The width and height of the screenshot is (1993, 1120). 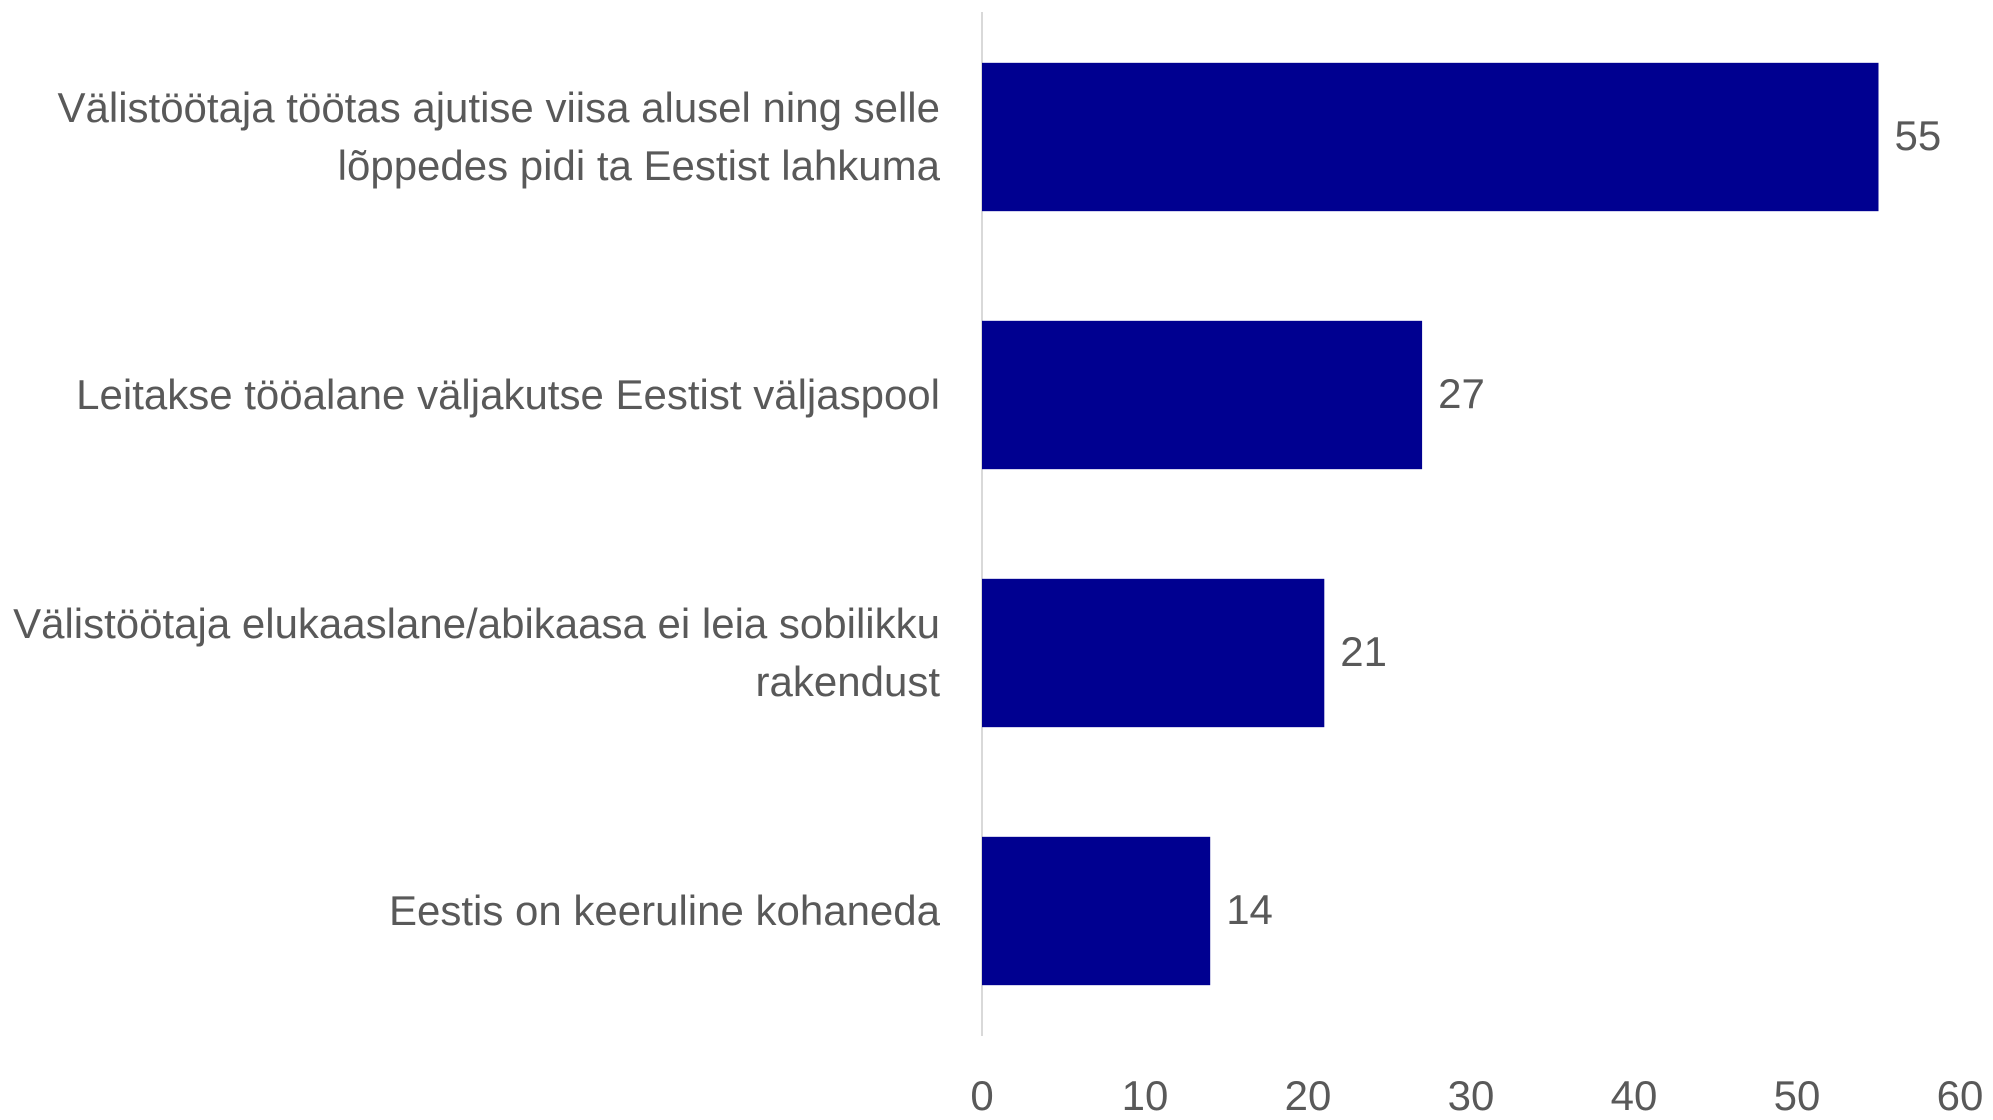 I want to click on category-label: Eestis on keeruline kohaneda, so click(x=664, y=910).